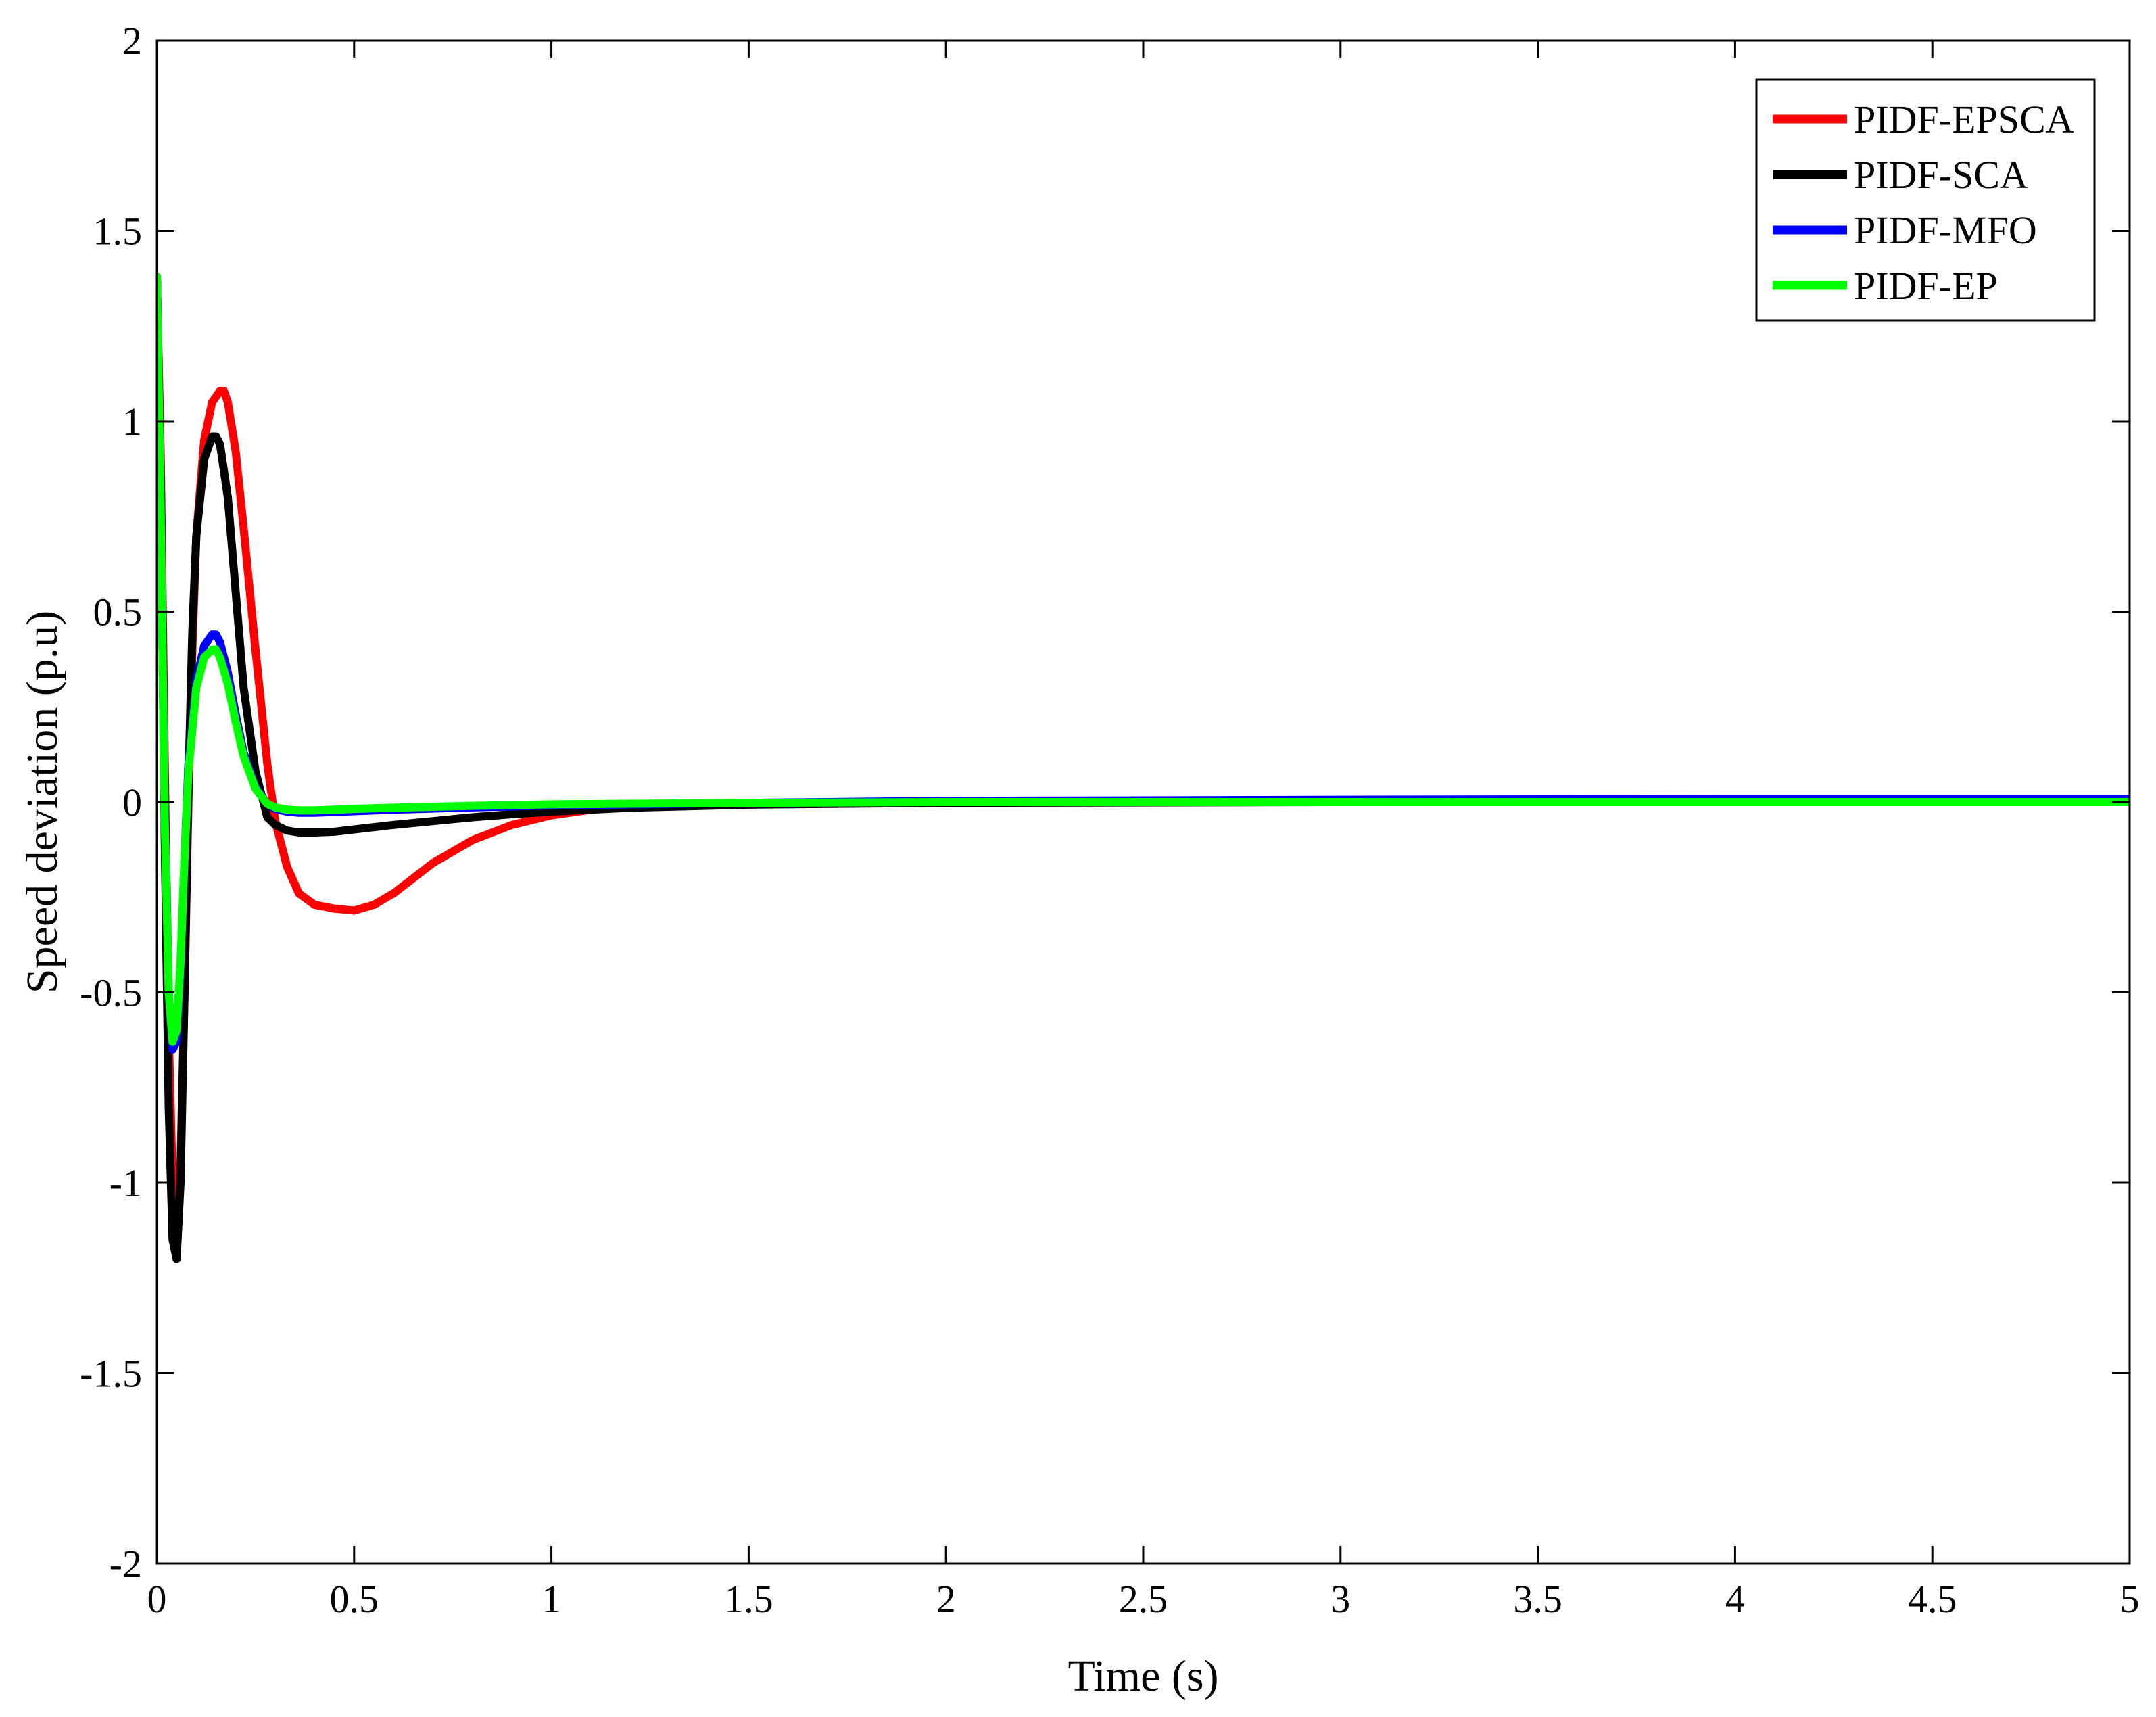  What do you see at coordinates (1340, 1599) in the screenshot?
I see `x-tick-label: 3` at bounding box center [1340, 1599].